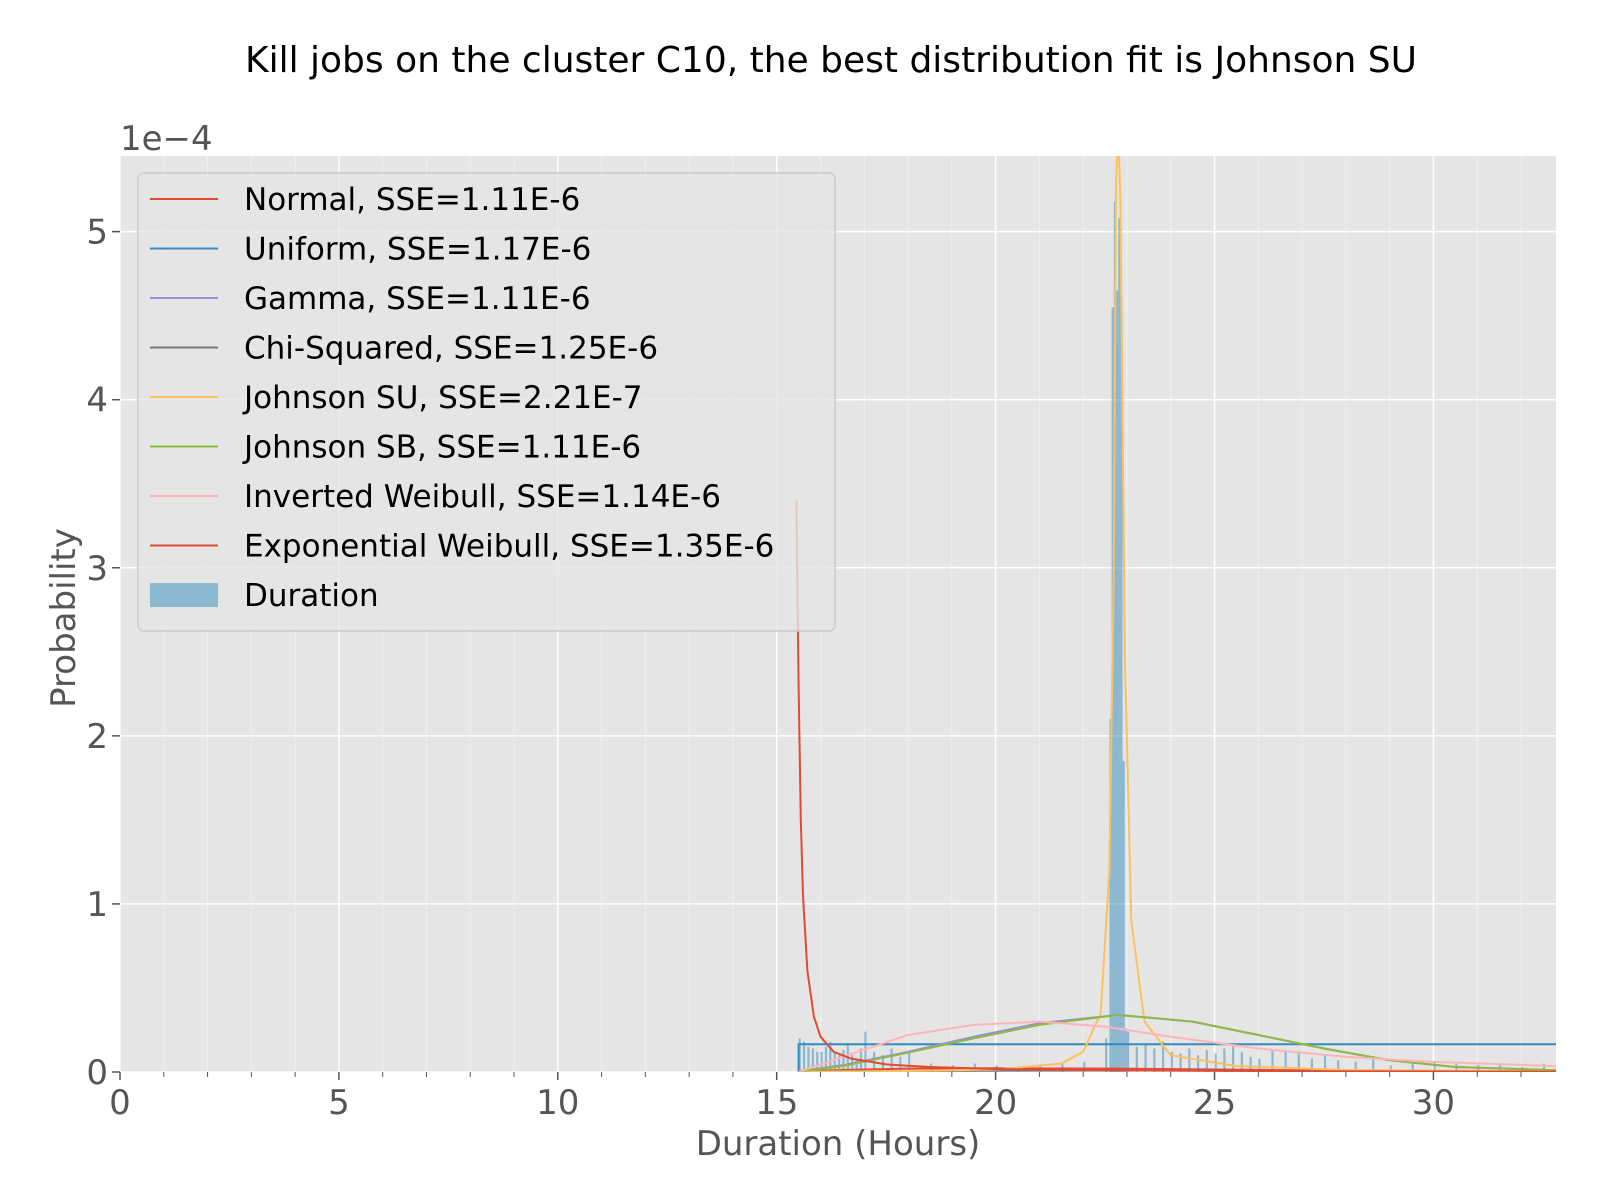  I want to click on legend-label-4: Chi-Squared, SSE=1.25E-6, so click(451, 349).